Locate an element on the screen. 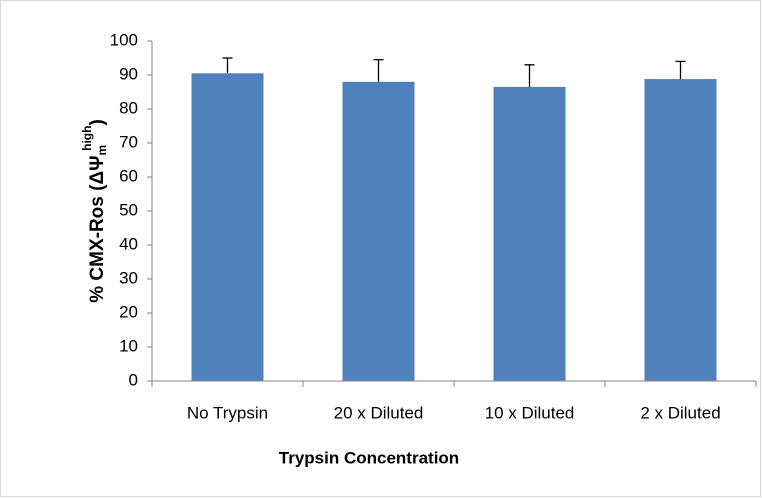  x-tick-label: No Trypsin is located at coordinates (227, 412).